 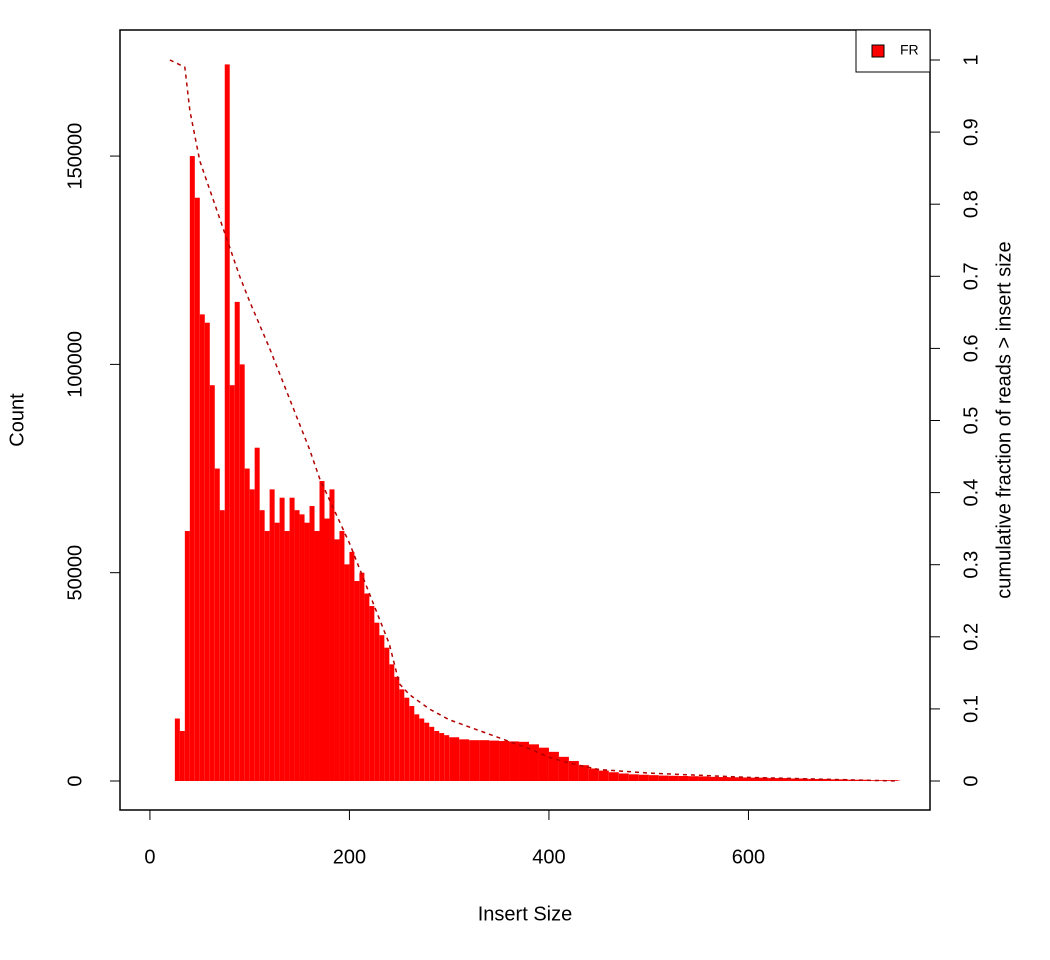 I want to click on y2-tick-label: 0.3, so click(x=971, y=565).